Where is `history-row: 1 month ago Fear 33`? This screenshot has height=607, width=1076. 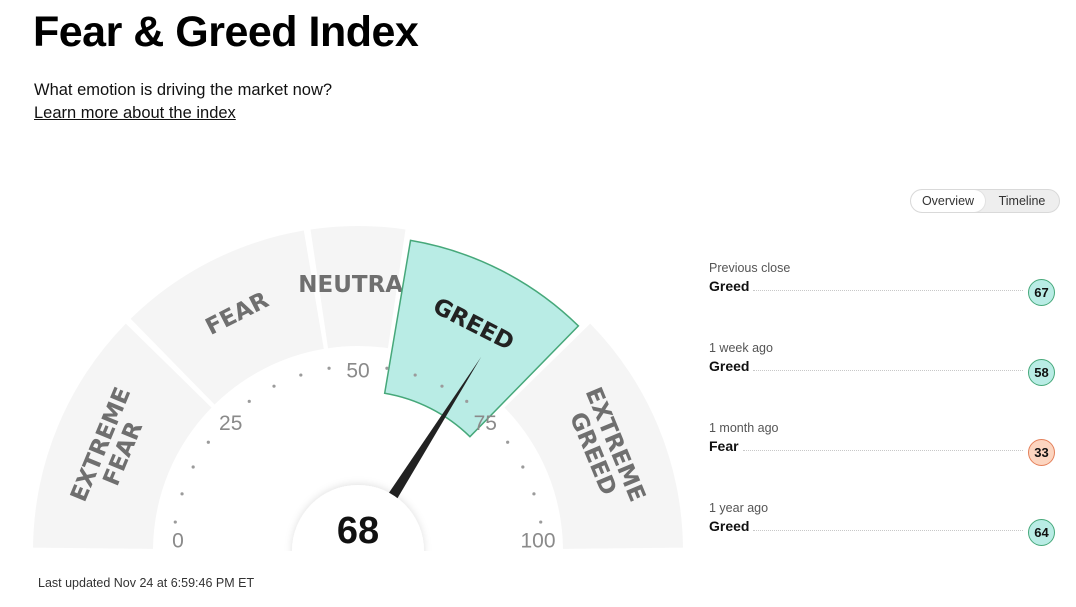
history-row: 1 month ago Fear 33 is located at coordinates (884, 459).